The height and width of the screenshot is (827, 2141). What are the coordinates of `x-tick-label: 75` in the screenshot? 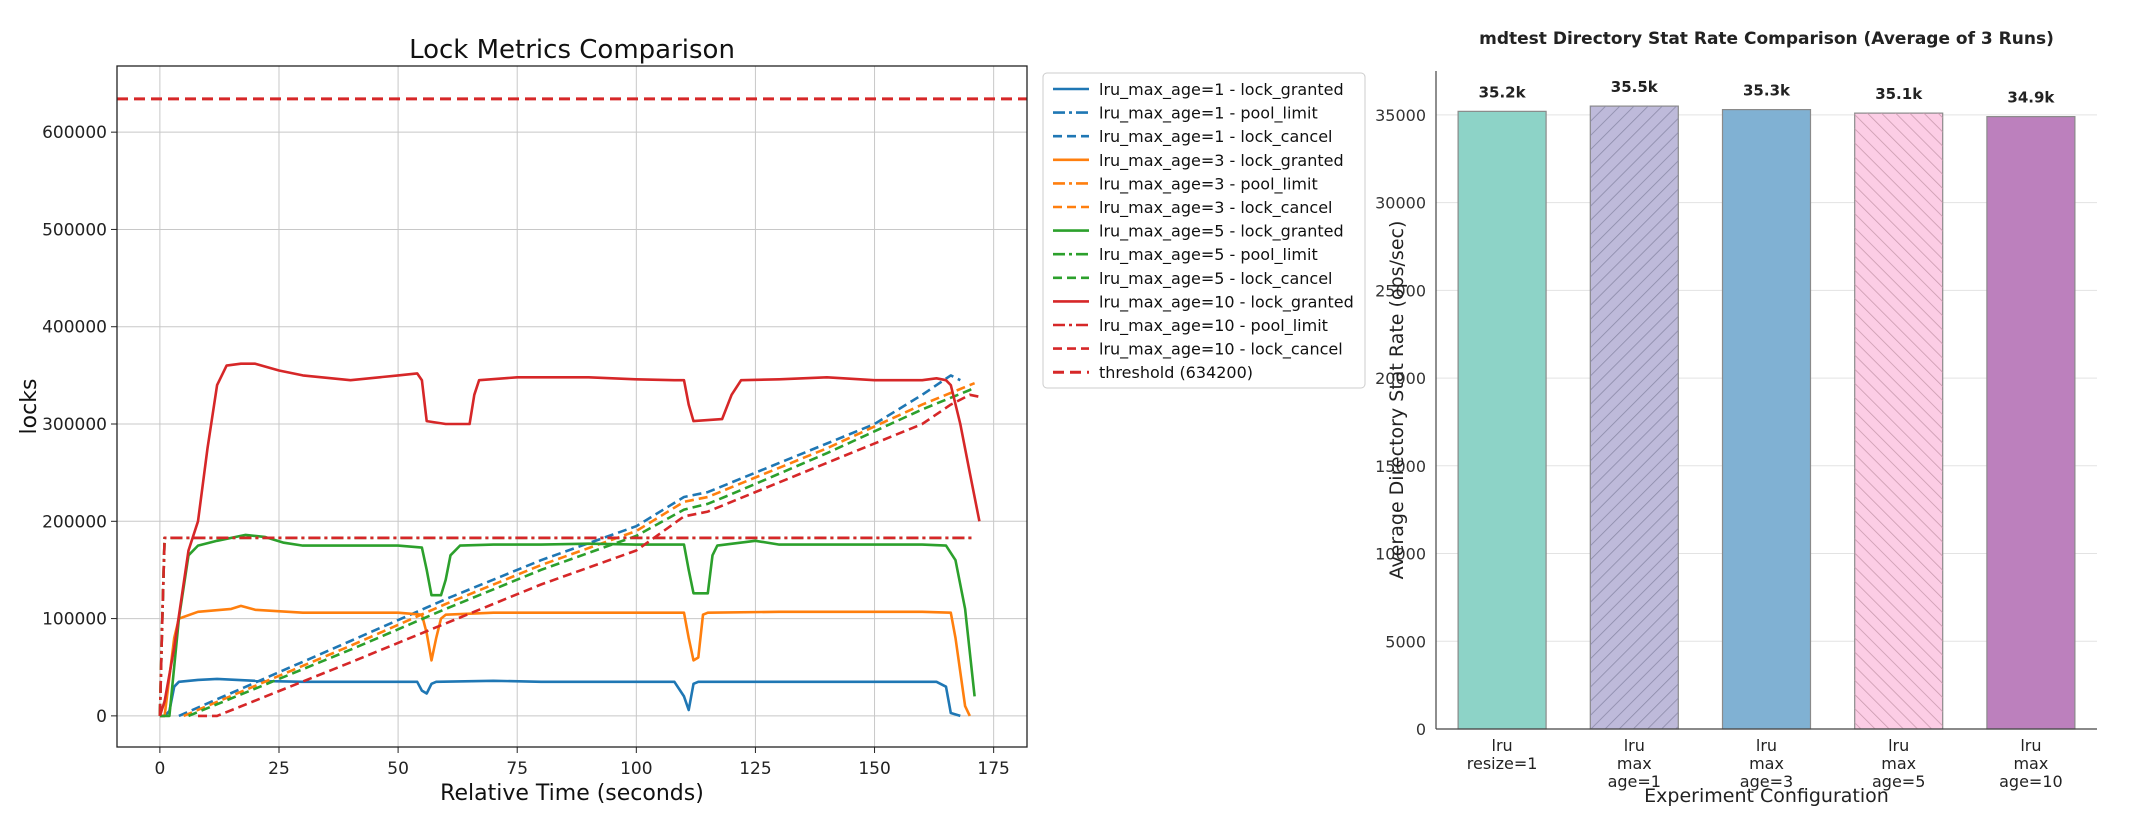 It's located at (517, 769).